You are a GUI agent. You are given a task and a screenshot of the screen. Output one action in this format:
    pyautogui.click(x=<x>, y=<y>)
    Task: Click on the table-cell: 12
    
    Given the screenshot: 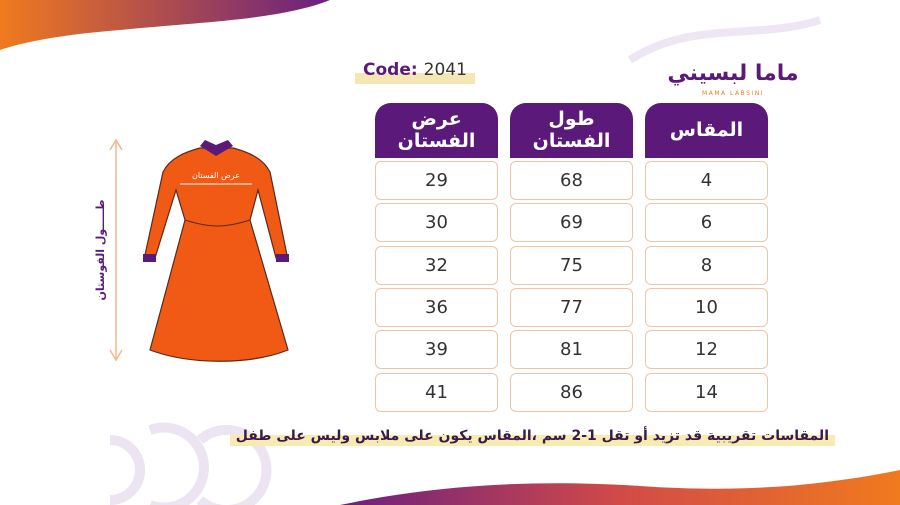 What is the action you would take?
    pyautogui.click(x=706, y=350)
    